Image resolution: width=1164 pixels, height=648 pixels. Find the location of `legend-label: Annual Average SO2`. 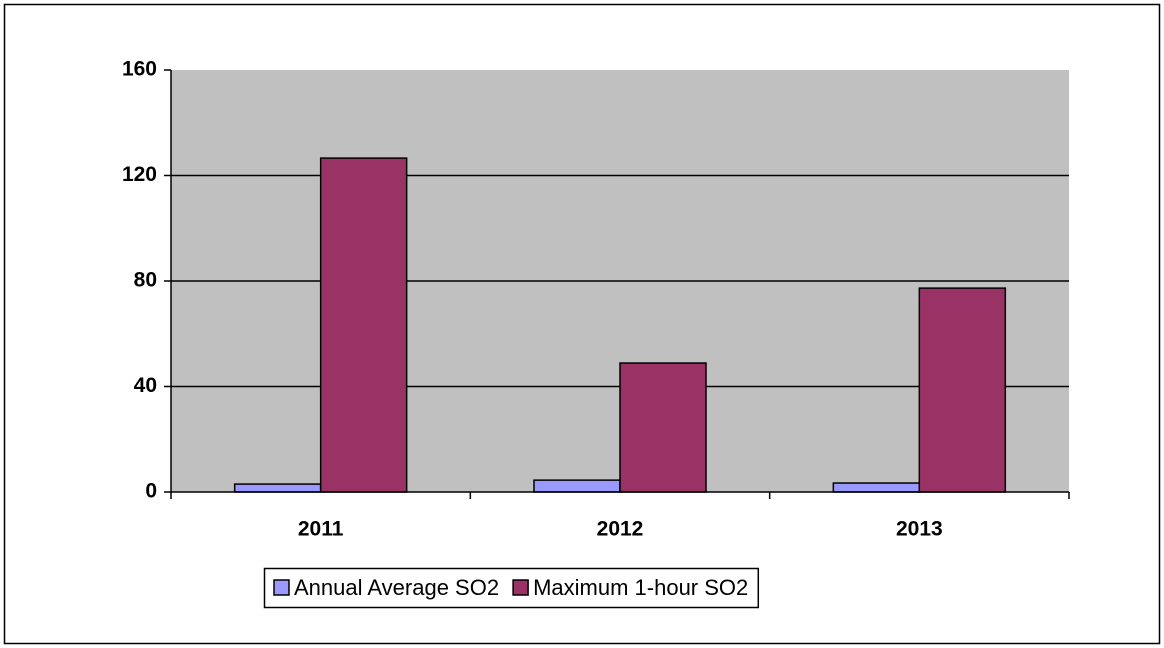

legend-label: Annual Average SO2 is located at coordinates (396, 587).